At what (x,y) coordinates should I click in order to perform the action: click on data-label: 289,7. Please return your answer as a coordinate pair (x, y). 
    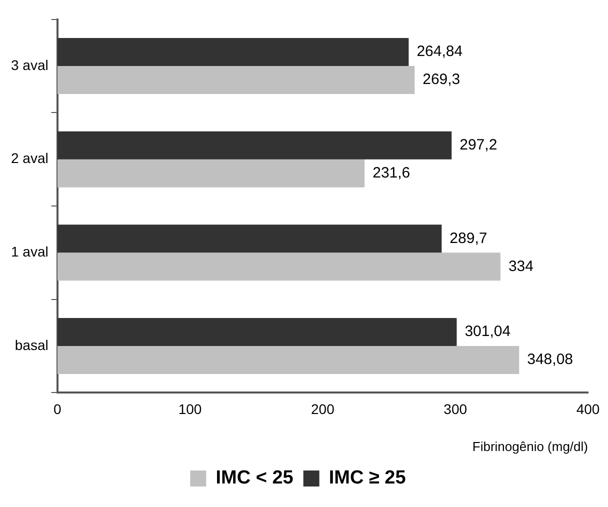
    Looking at the image, I should click on (469, 238).